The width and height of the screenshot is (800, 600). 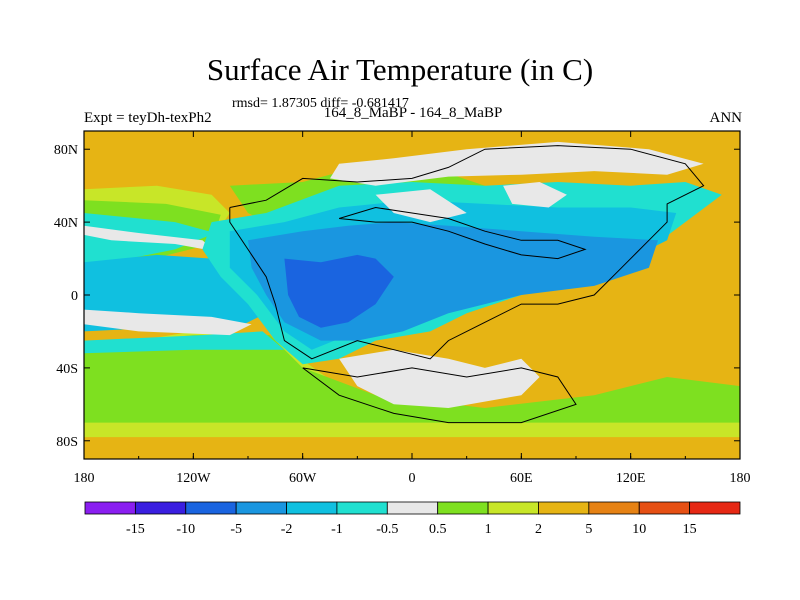 I want to click on coastline-inner-sea, so click(x=462, y=233).